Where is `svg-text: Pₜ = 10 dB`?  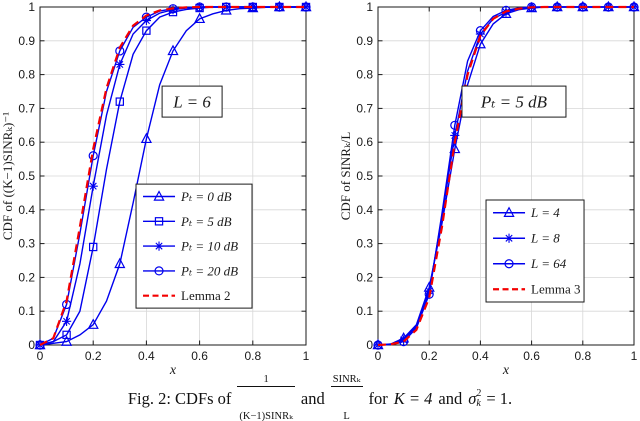 svg-text: Pₜ = 10 dB is located at coordinates (209, 246).